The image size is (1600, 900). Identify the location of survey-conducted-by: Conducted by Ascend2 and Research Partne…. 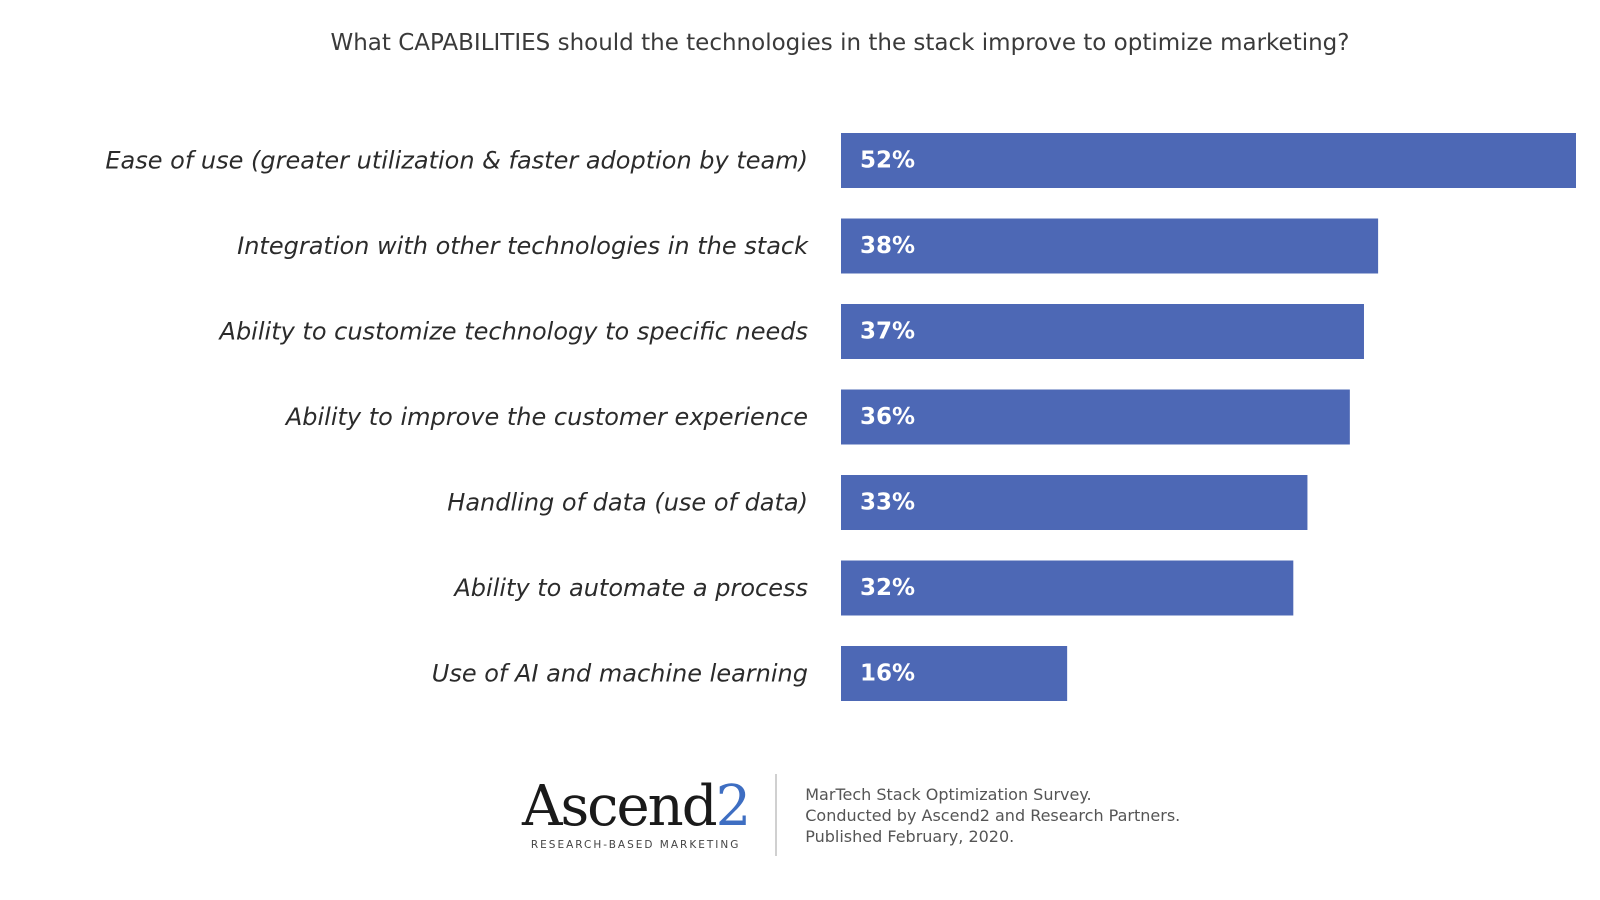
(993, 815).